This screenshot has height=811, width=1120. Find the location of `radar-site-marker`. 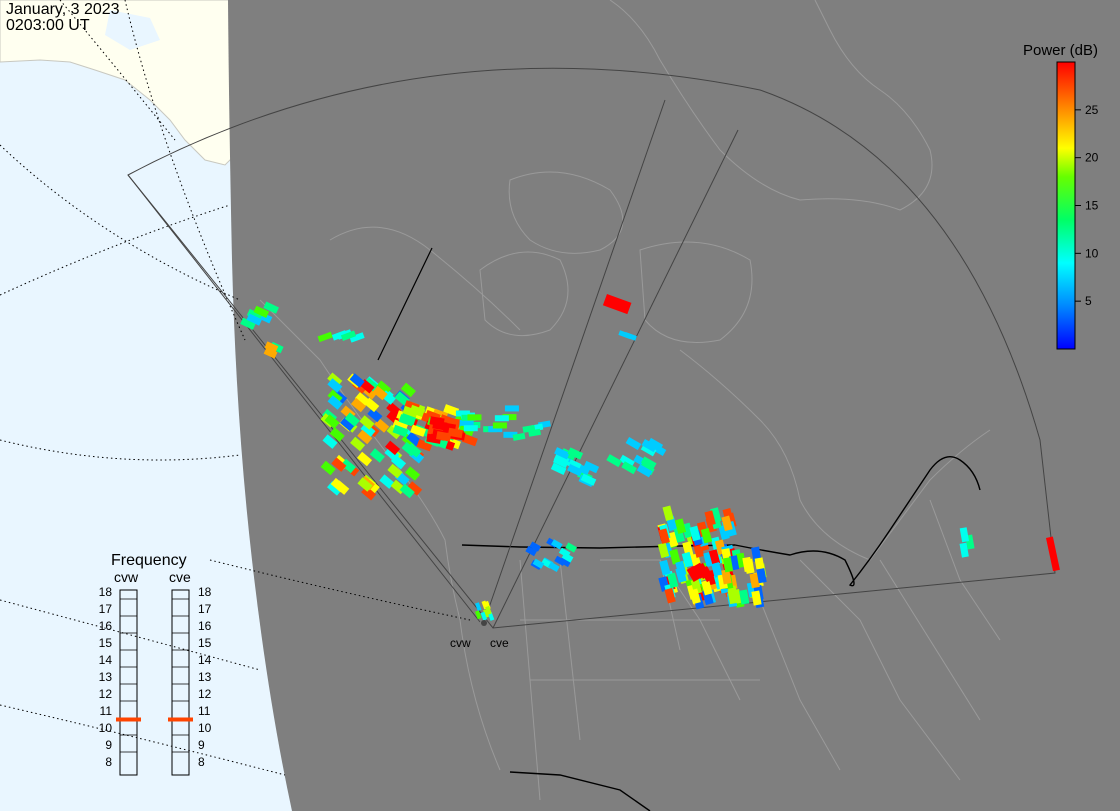

radar-site-marker is located at coordinates (484, 623).